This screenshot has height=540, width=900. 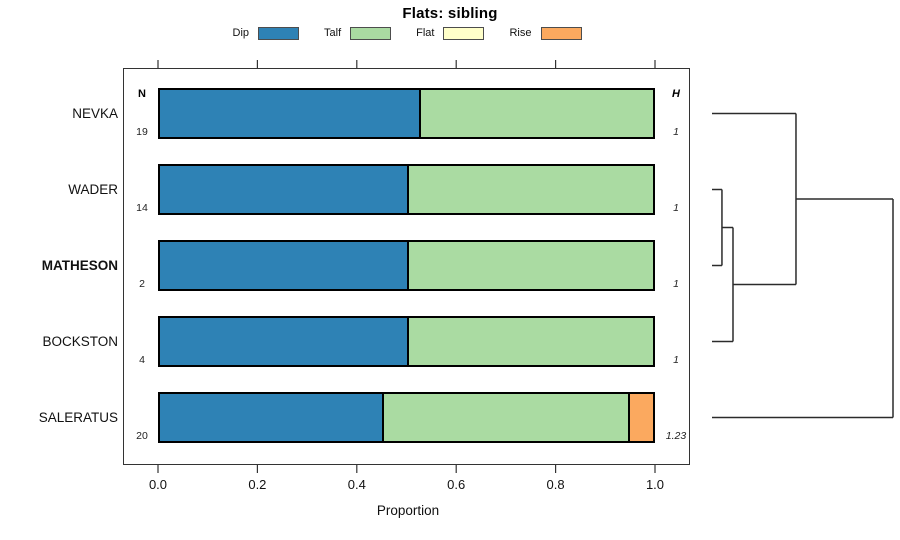 I want to click on chart-title: Flats: sibling, so click(x=450, y=13).